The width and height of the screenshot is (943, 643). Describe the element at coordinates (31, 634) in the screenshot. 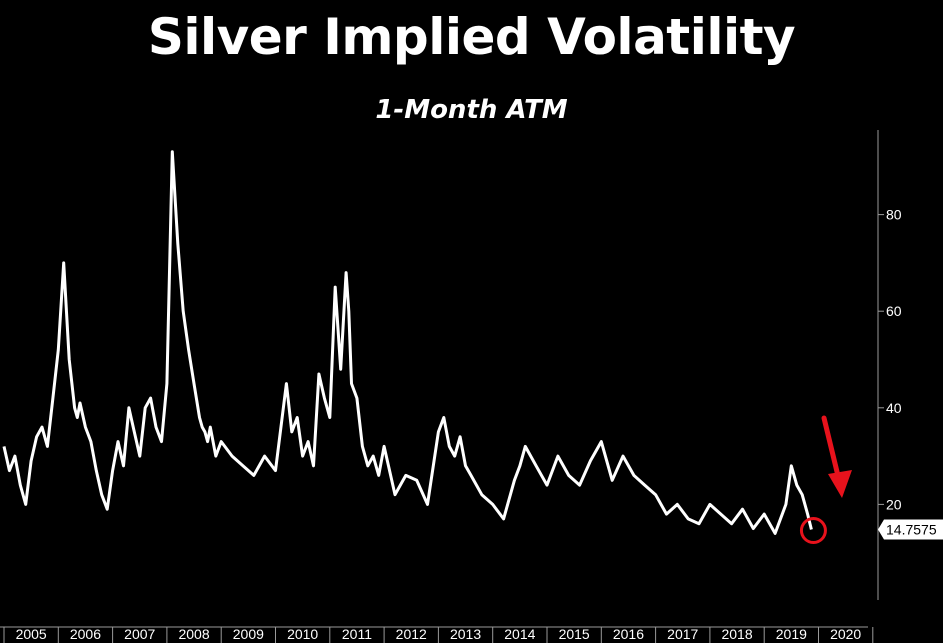

I see `x-tick-label: 2005` at that location.